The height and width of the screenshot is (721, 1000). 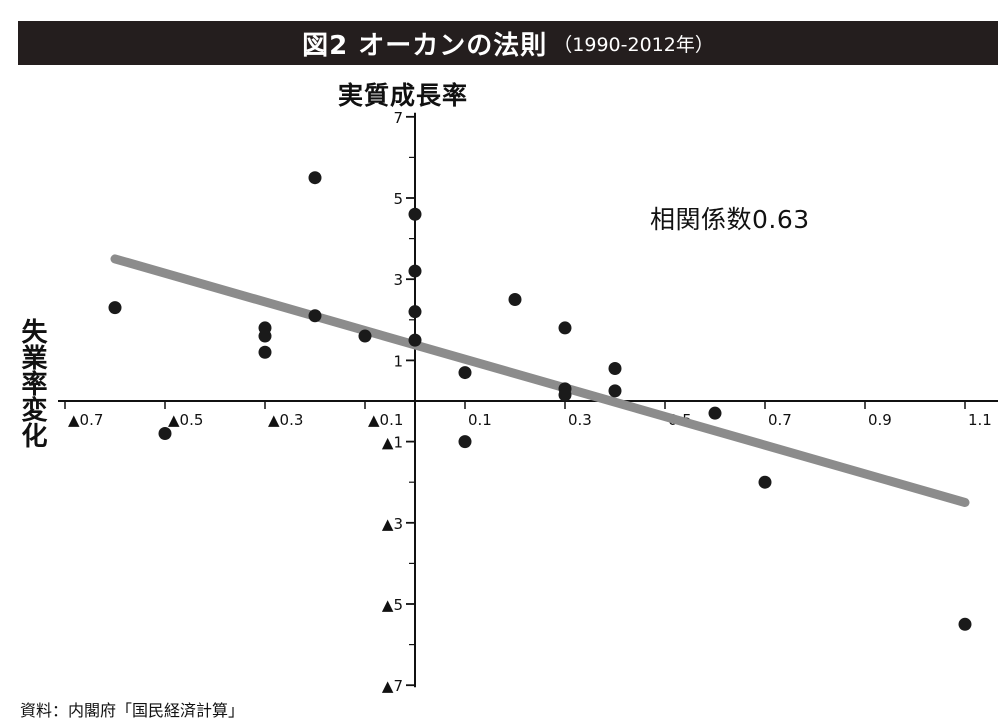 I want to click on chart-title: 図2 オーカンの法則, so click(x=425, y=45).